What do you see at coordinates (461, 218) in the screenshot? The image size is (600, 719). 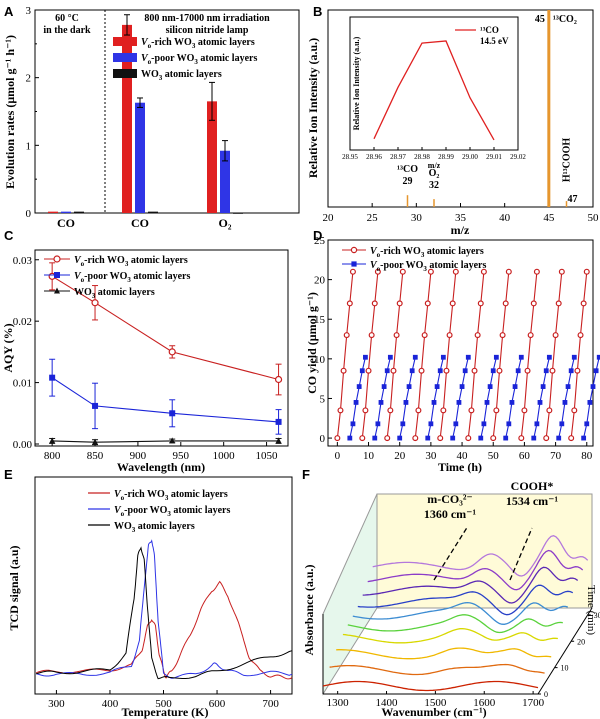 I see `panel-b-xtick-label: 35` at bounding box center [461, 218].